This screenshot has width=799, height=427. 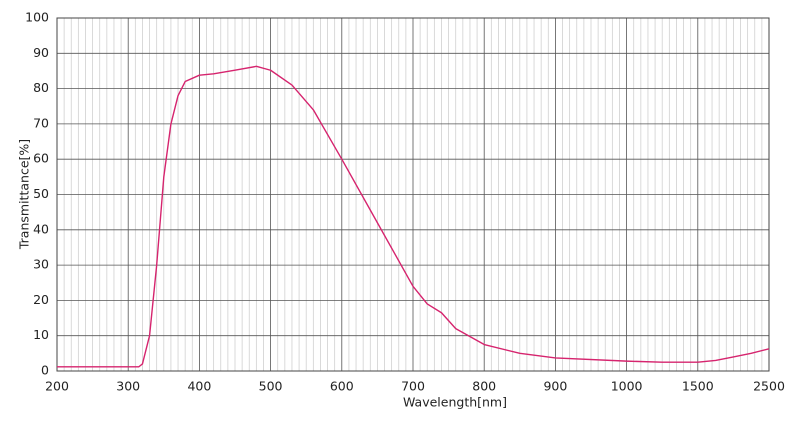 I want to click on y-tick-label: 100, so click(x=37, y=17).